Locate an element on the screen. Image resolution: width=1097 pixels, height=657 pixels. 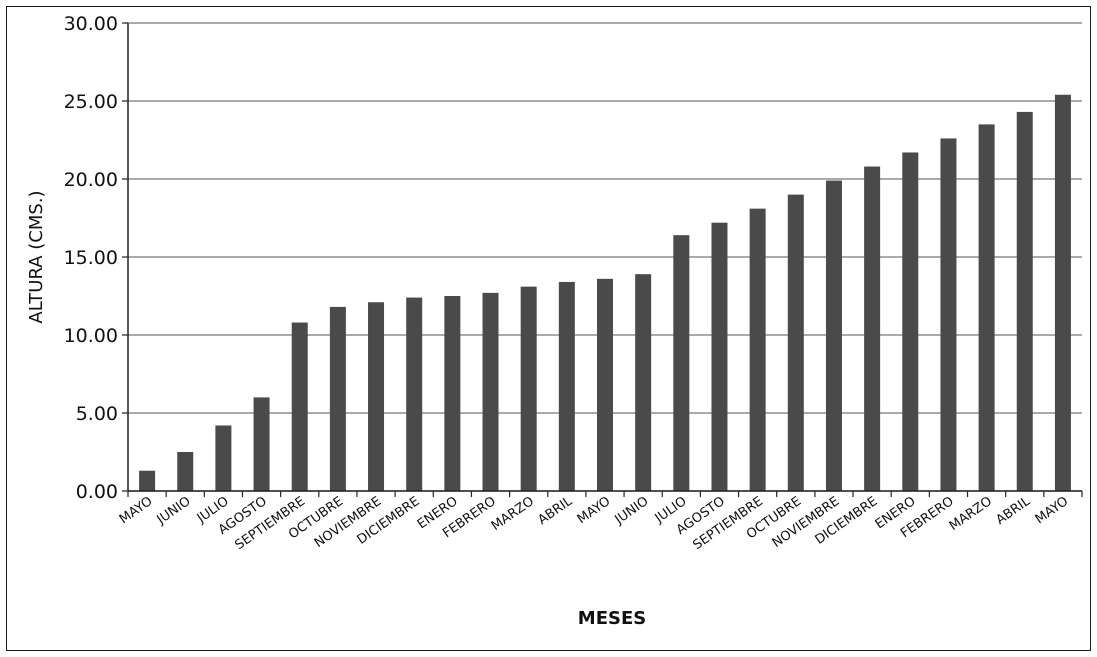
y-axis-title: ALTURA (CMS.) is located at coordinates (36, 256).